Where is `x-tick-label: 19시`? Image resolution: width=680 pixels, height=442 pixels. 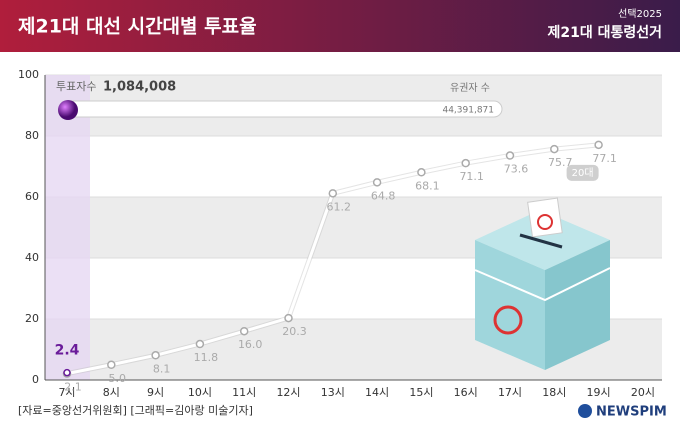
x-tick-label: 19시 is located at coordinates (599, 392).